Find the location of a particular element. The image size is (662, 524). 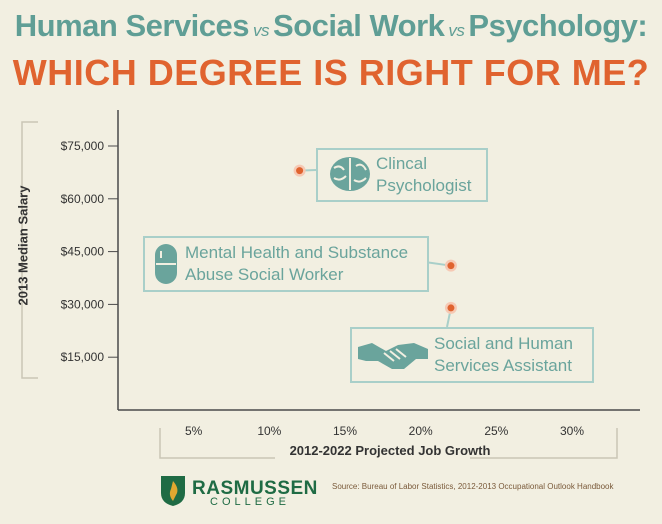

y-tick-label: $45,000 is located at coordinates (83, 252).